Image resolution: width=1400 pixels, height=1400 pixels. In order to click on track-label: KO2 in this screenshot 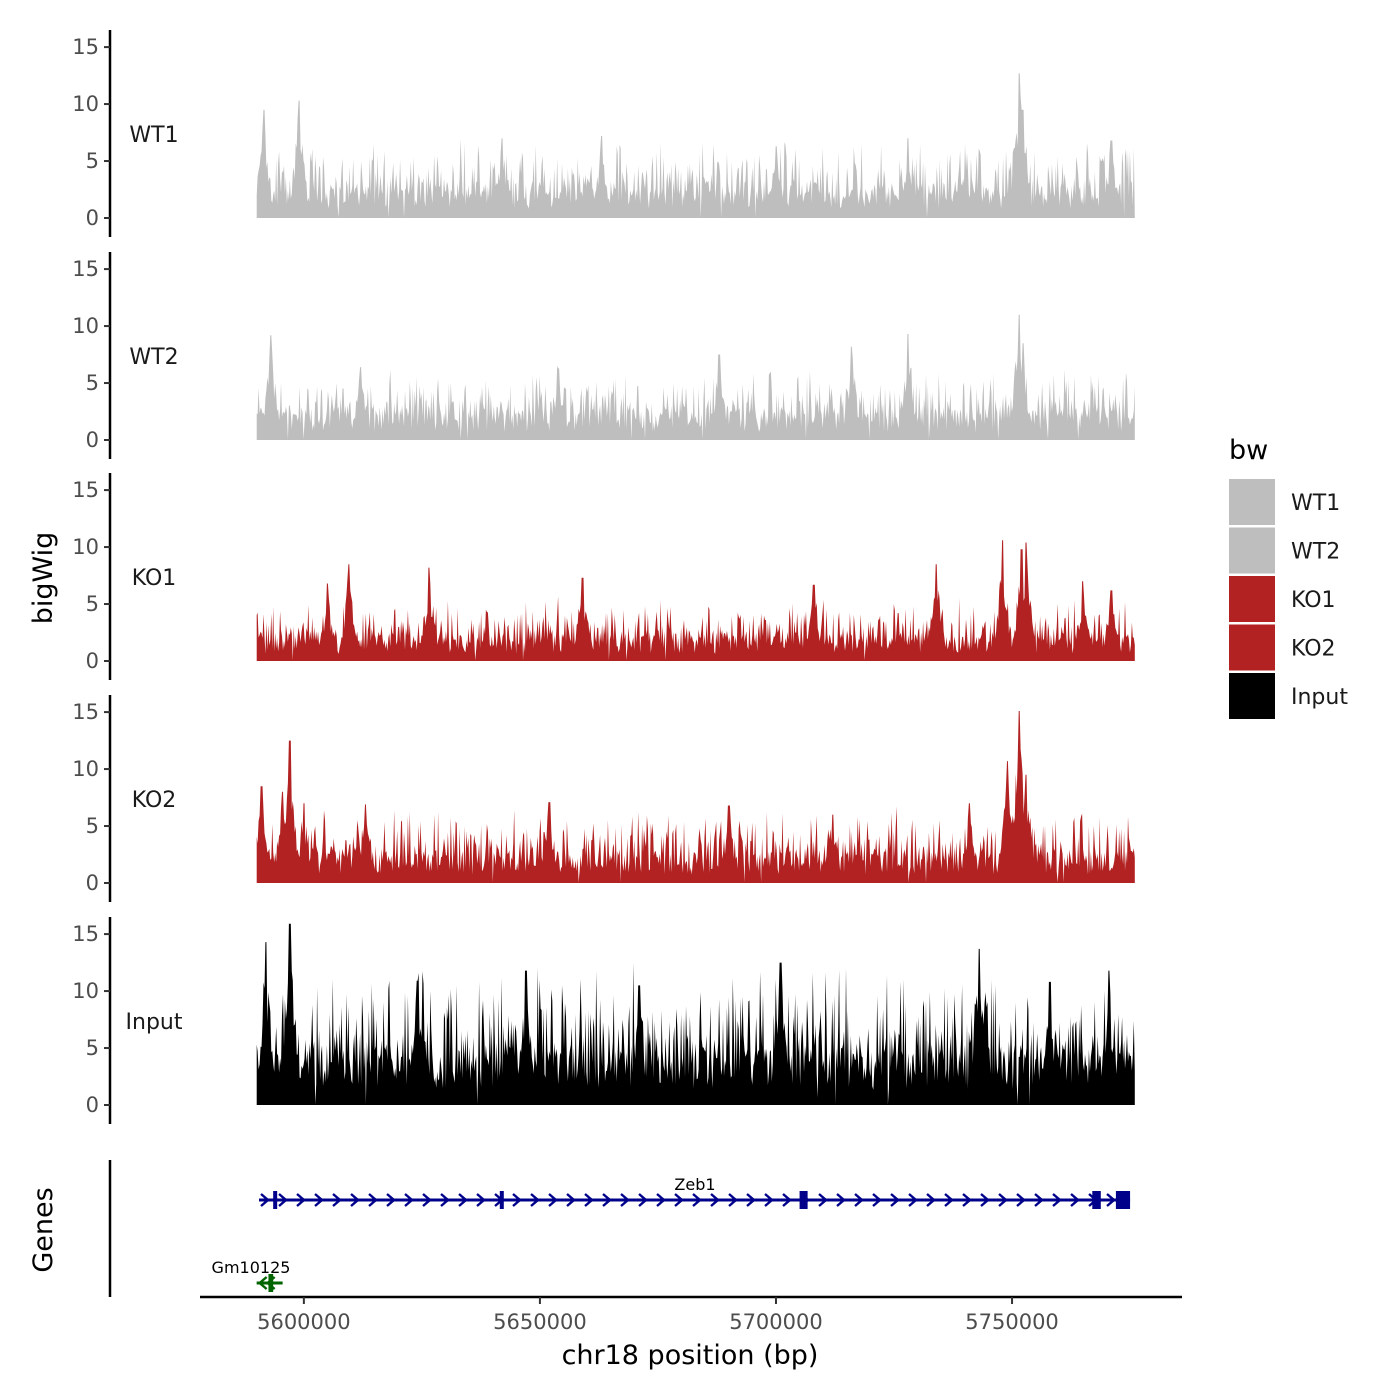, I will do `click(154, 800)`.